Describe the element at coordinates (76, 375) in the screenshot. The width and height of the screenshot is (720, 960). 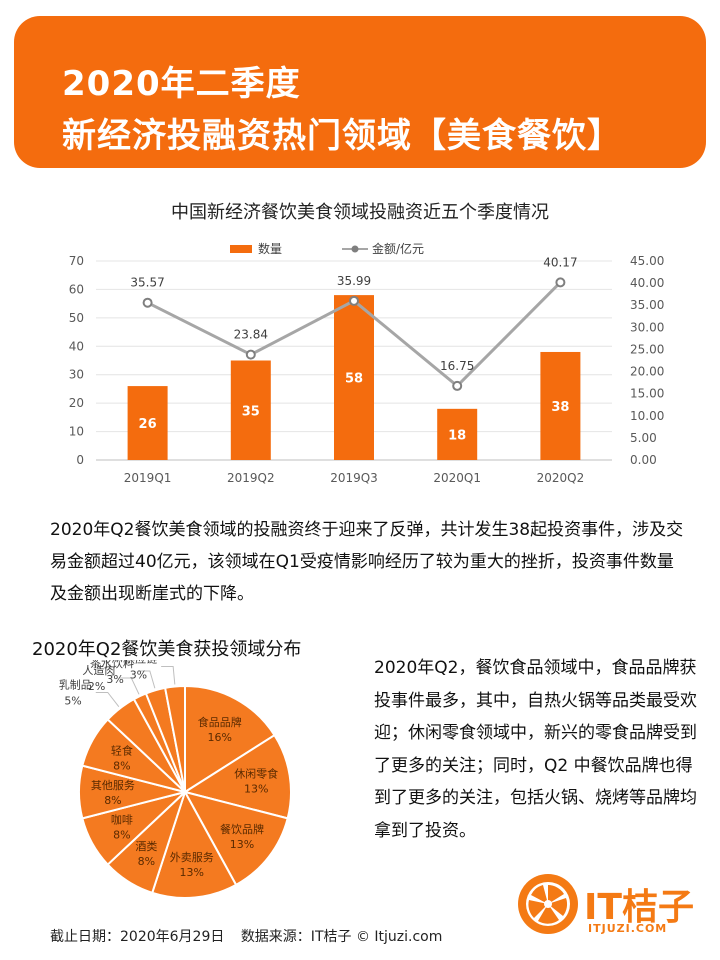
I see `y-left-tick-label: 30` at that location.